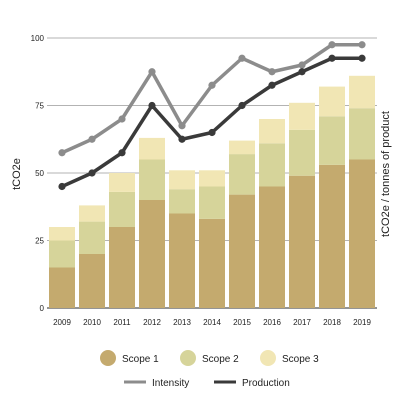  What do you see at coordinates (170, 383) in the screenshot?
I see `legend-label: Intensity` at bounding box center [170, 383].